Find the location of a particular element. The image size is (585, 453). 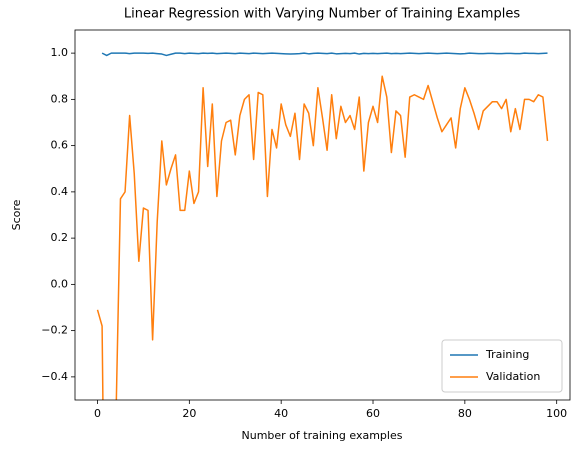

series-line is located at coordinates (324, 54).